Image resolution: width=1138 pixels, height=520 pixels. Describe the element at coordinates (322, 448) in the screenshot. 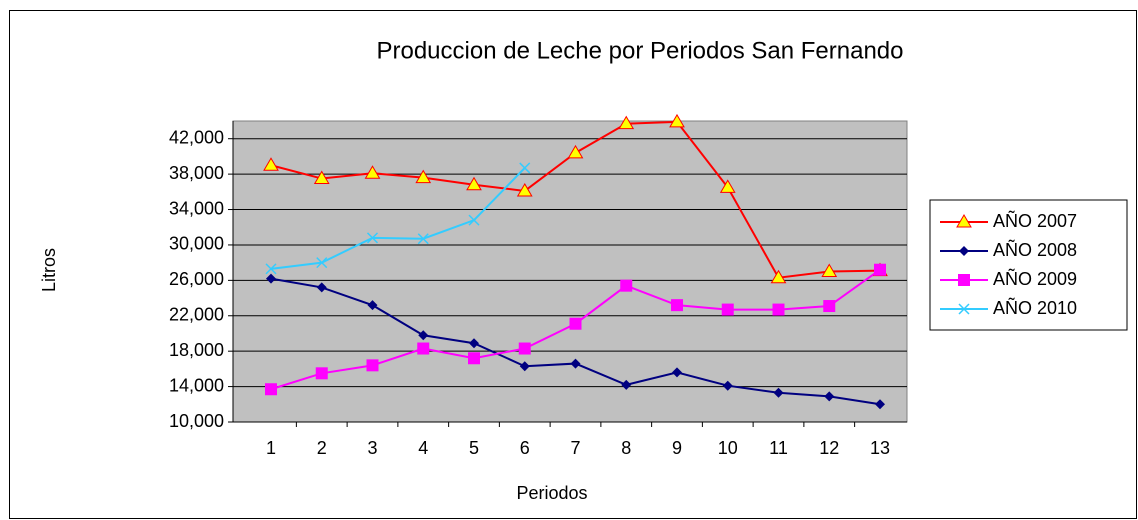

I see `x-tick-label: 2` at that location.